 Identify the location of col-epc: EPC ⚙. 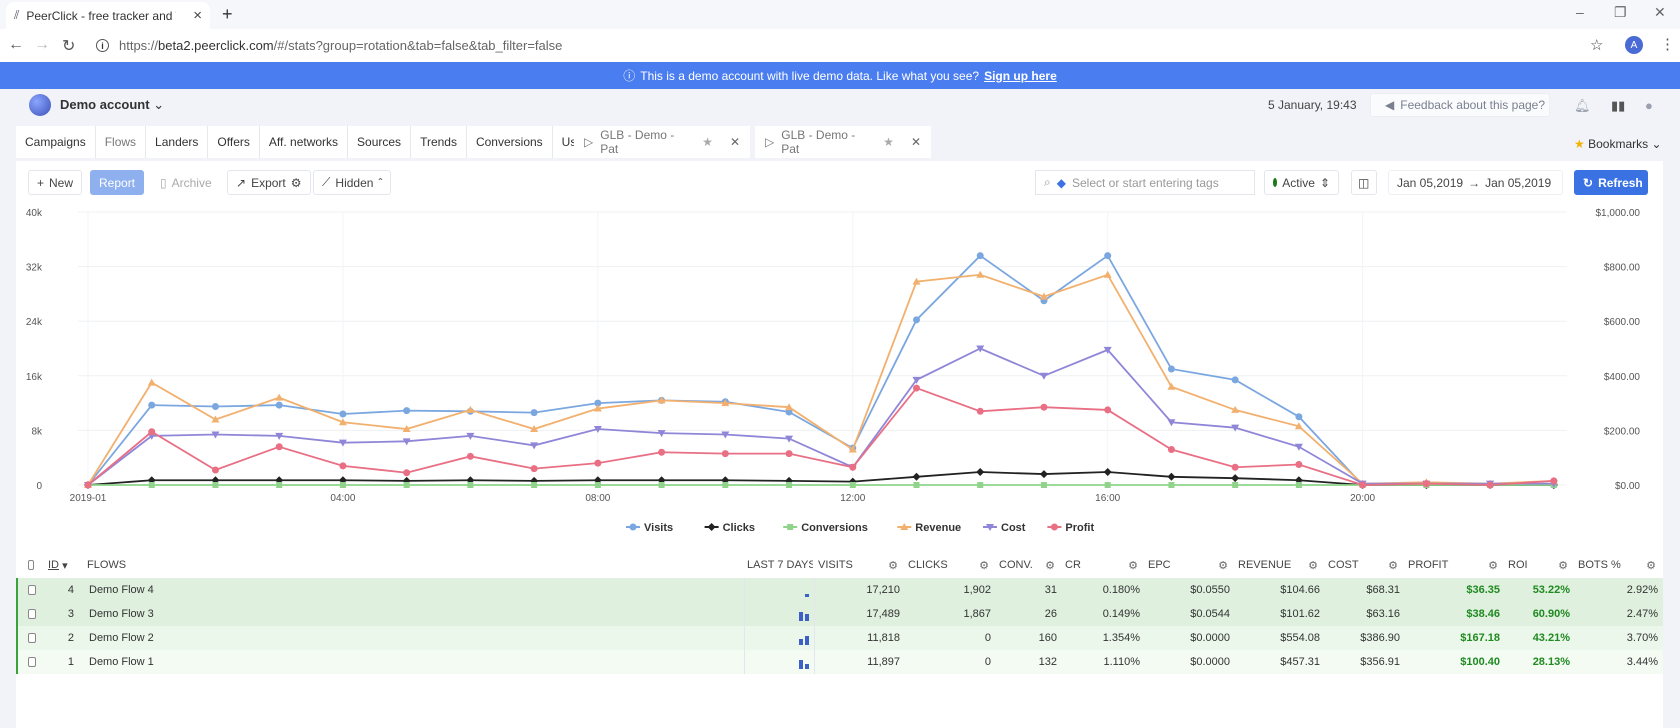
(1188, 565).